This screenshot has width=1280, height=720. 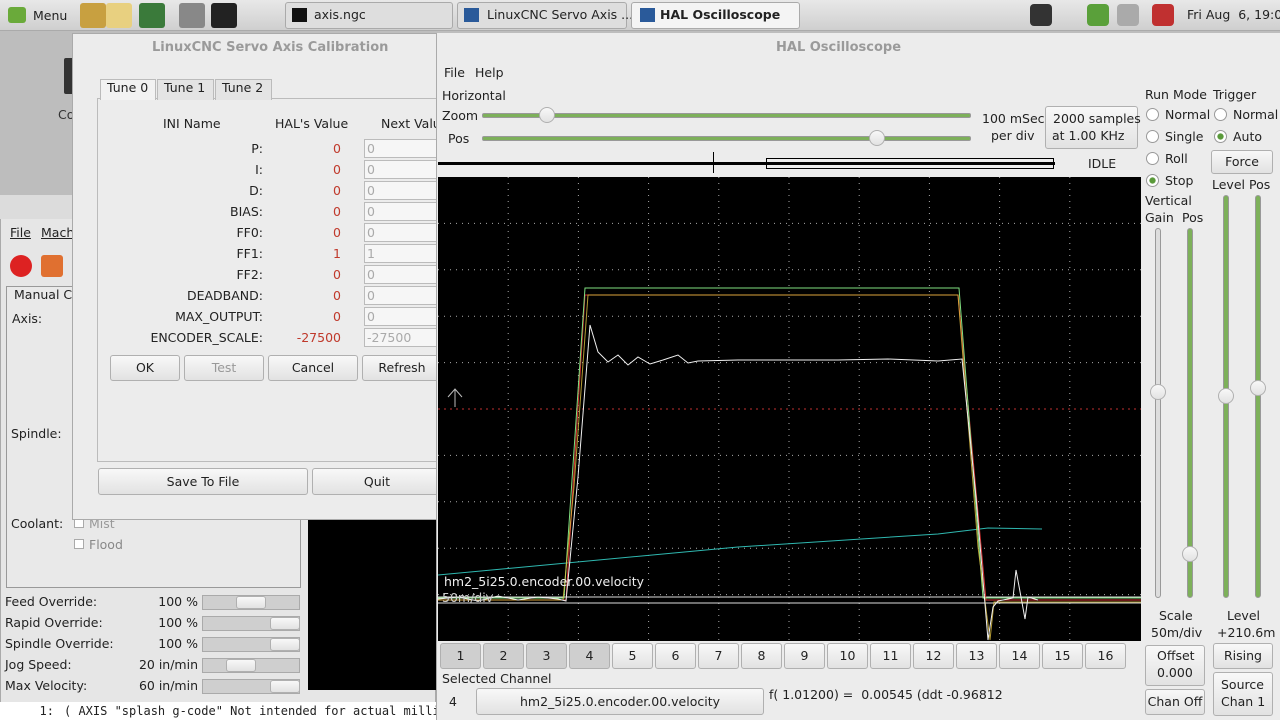 I want to click on button: Cancel, so click(x=313, y=368).